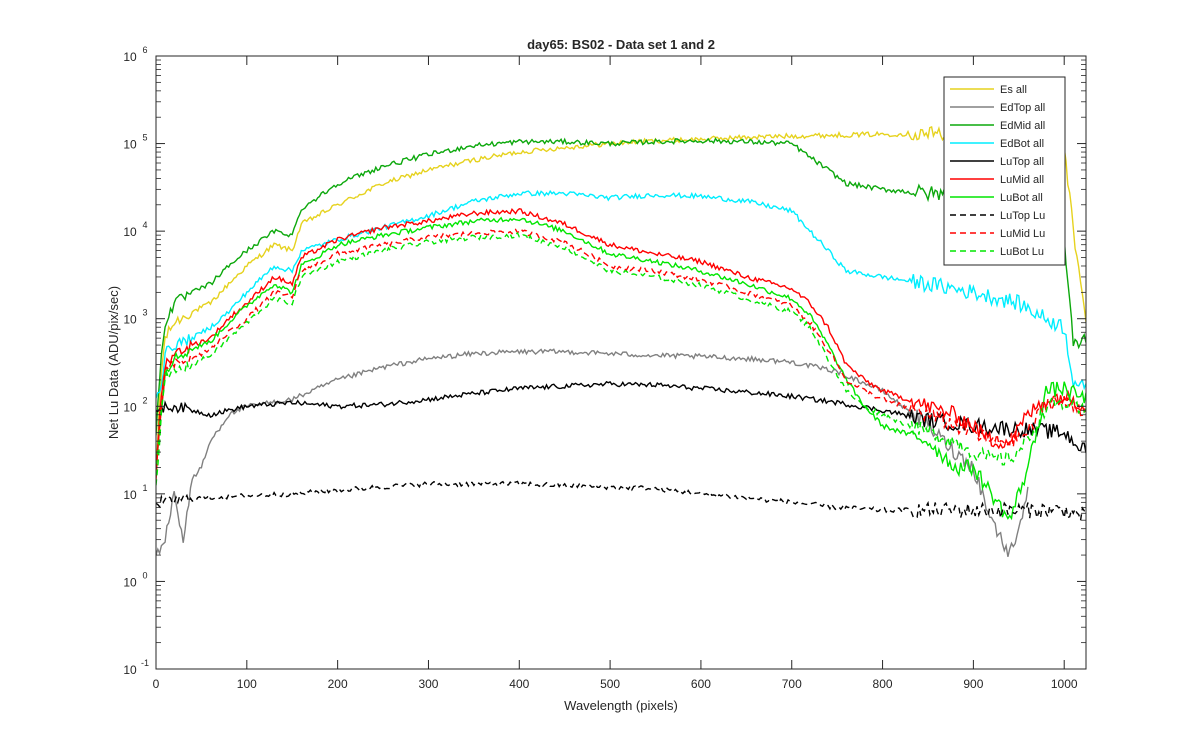 The width and height of the screenshot is (1200, 755). Describe the element at coordinates (428, 684) in the screenshot. I see `x-tick-label: 300` at that location.